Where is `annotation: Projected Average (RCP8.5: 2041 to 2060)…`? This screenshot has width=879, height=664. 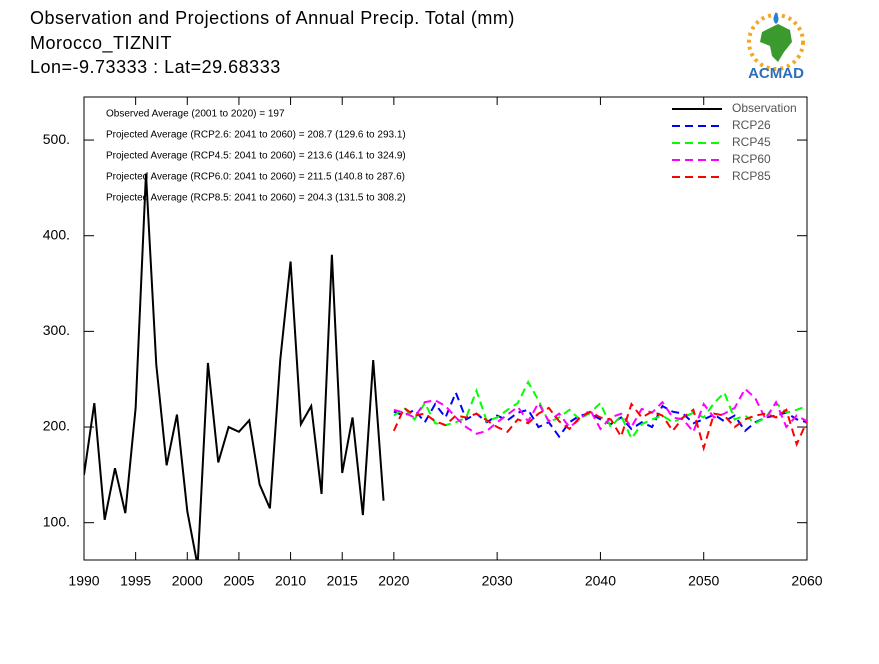
annotation: Projected Average (RCP8.5: 2041 to 2060)… is located at coordinates (256, 198).